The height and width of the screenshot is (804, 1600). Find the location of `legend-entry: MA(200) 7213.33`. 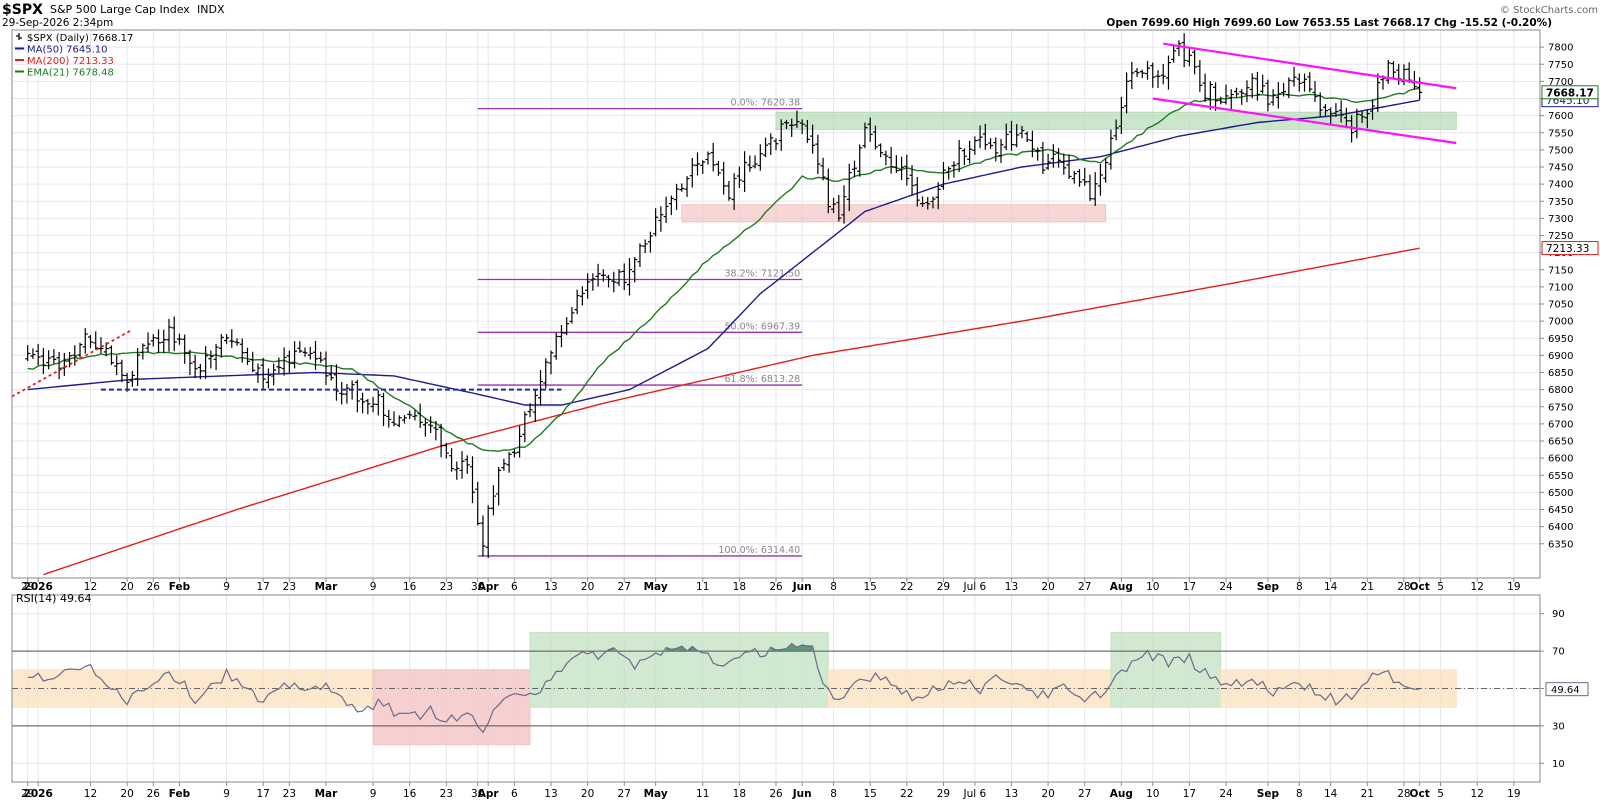

legend-entry: MA(200) 7213.33 is located at coordinates (64, 61).